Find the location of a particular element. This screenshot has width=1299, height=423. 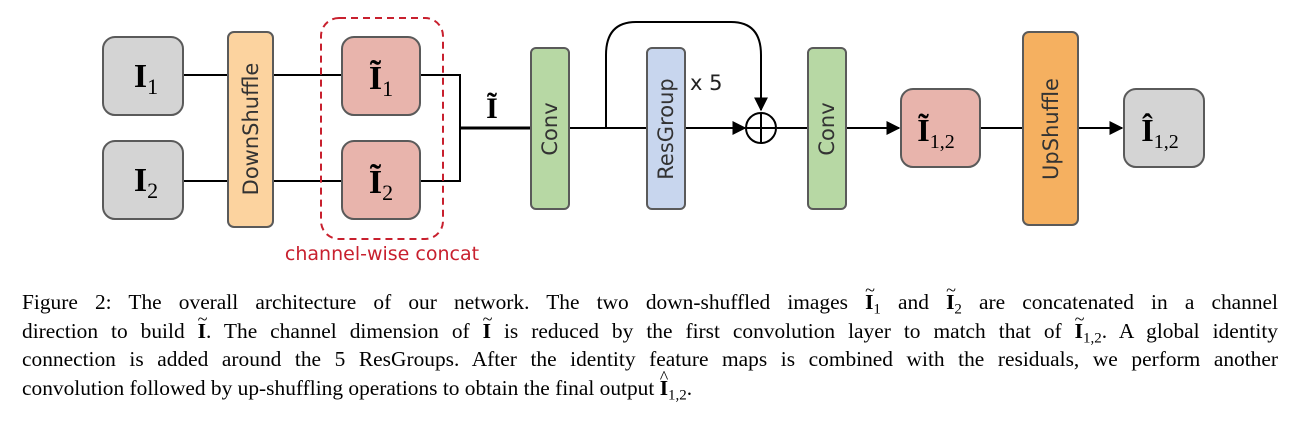

shuffled-label-1: Ĩ1 is located at coordinates (381, 80).